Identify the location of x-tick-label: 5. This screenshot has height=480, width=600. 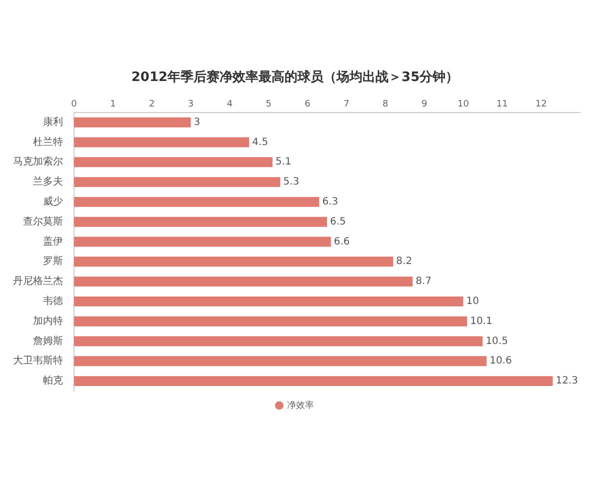
(269, 104).